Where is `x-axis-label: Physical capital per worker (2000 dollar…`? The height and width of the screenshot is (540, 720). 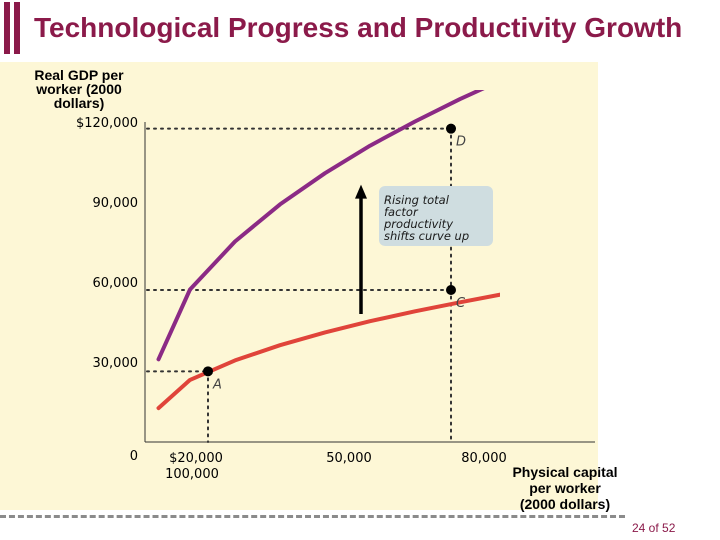
x-axis-label: Physical capital per worker (2000 dollar… is located at coordinates (565, 488).